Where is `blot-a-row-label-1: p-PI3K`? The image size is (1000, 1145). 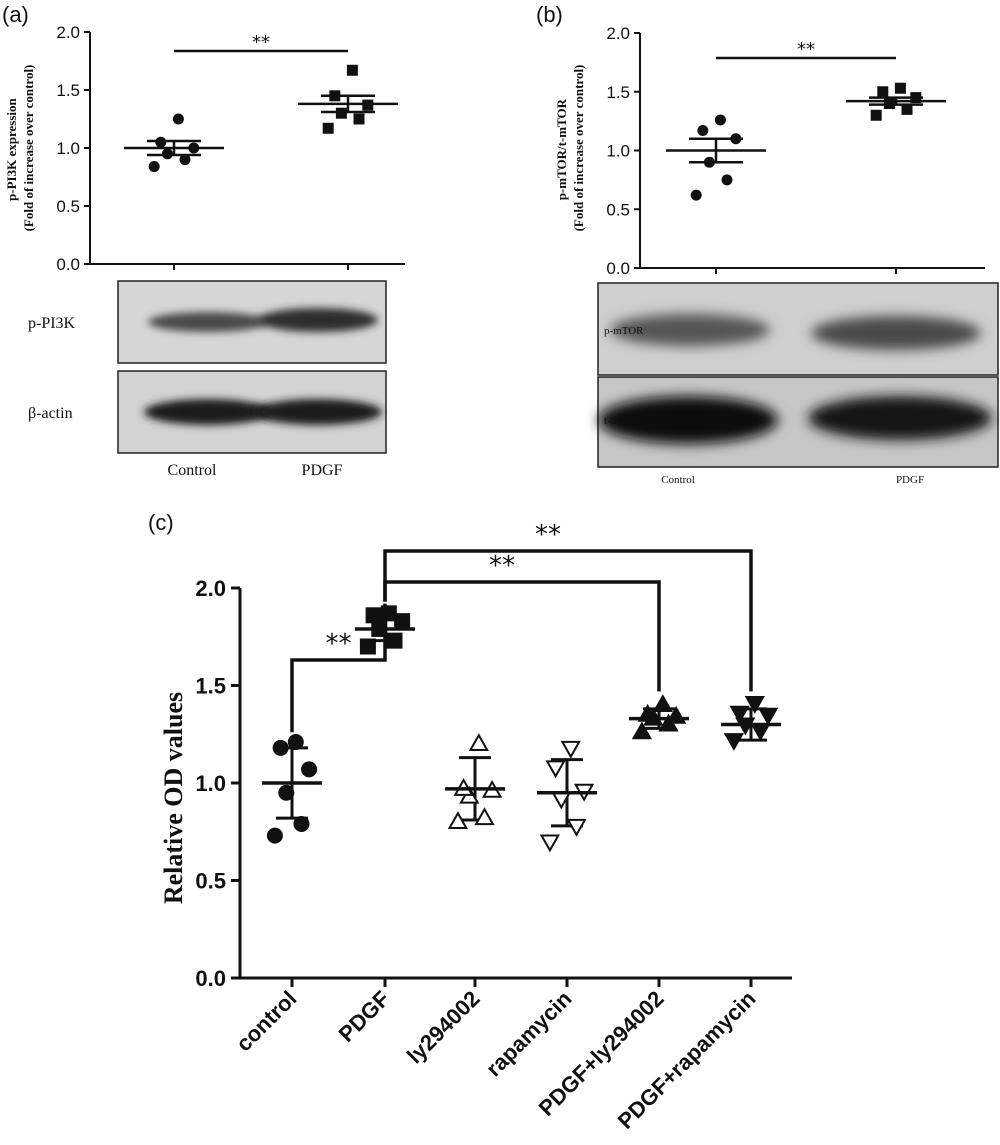 blot-a-row-label-1: p-PI3K is located at coordinates (52, 323).